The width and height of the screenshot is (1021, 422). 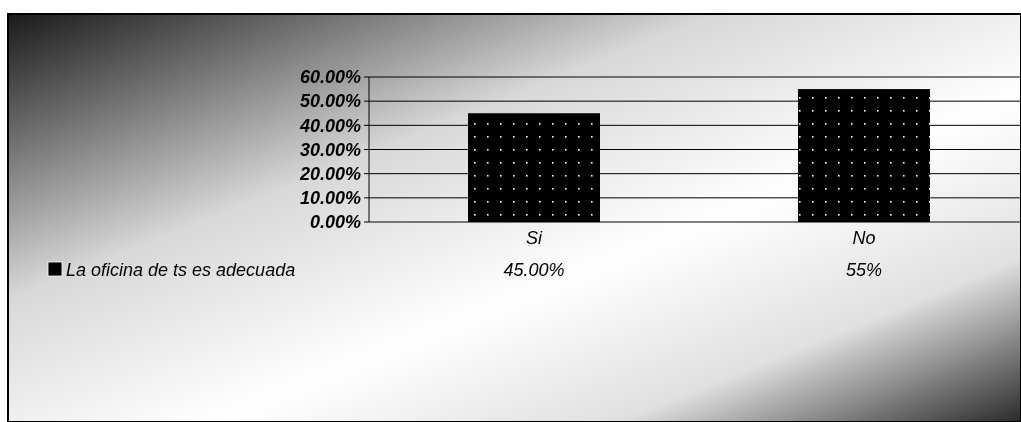 I want to click on y-tick-label: 40.00%, so click(x=329, y=125).